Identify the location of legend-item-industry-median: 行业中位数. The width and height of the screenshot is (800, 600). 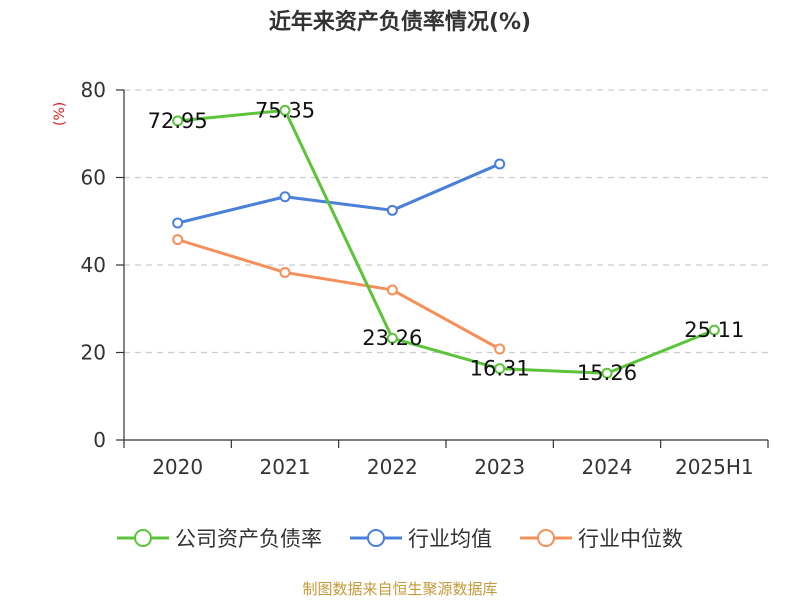
(601, 538).